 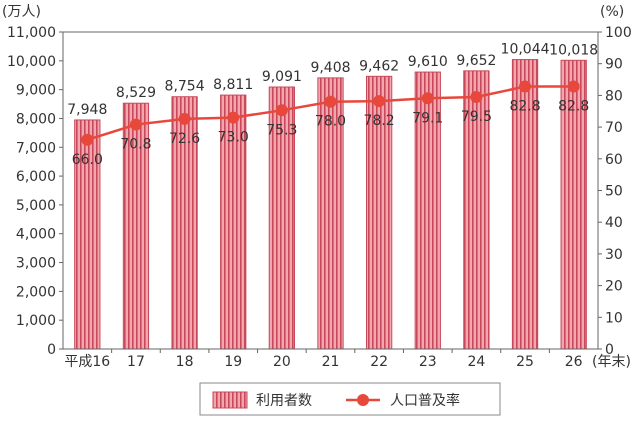 I want to click on right-tick-label: 0, so click(x=609, y=350).